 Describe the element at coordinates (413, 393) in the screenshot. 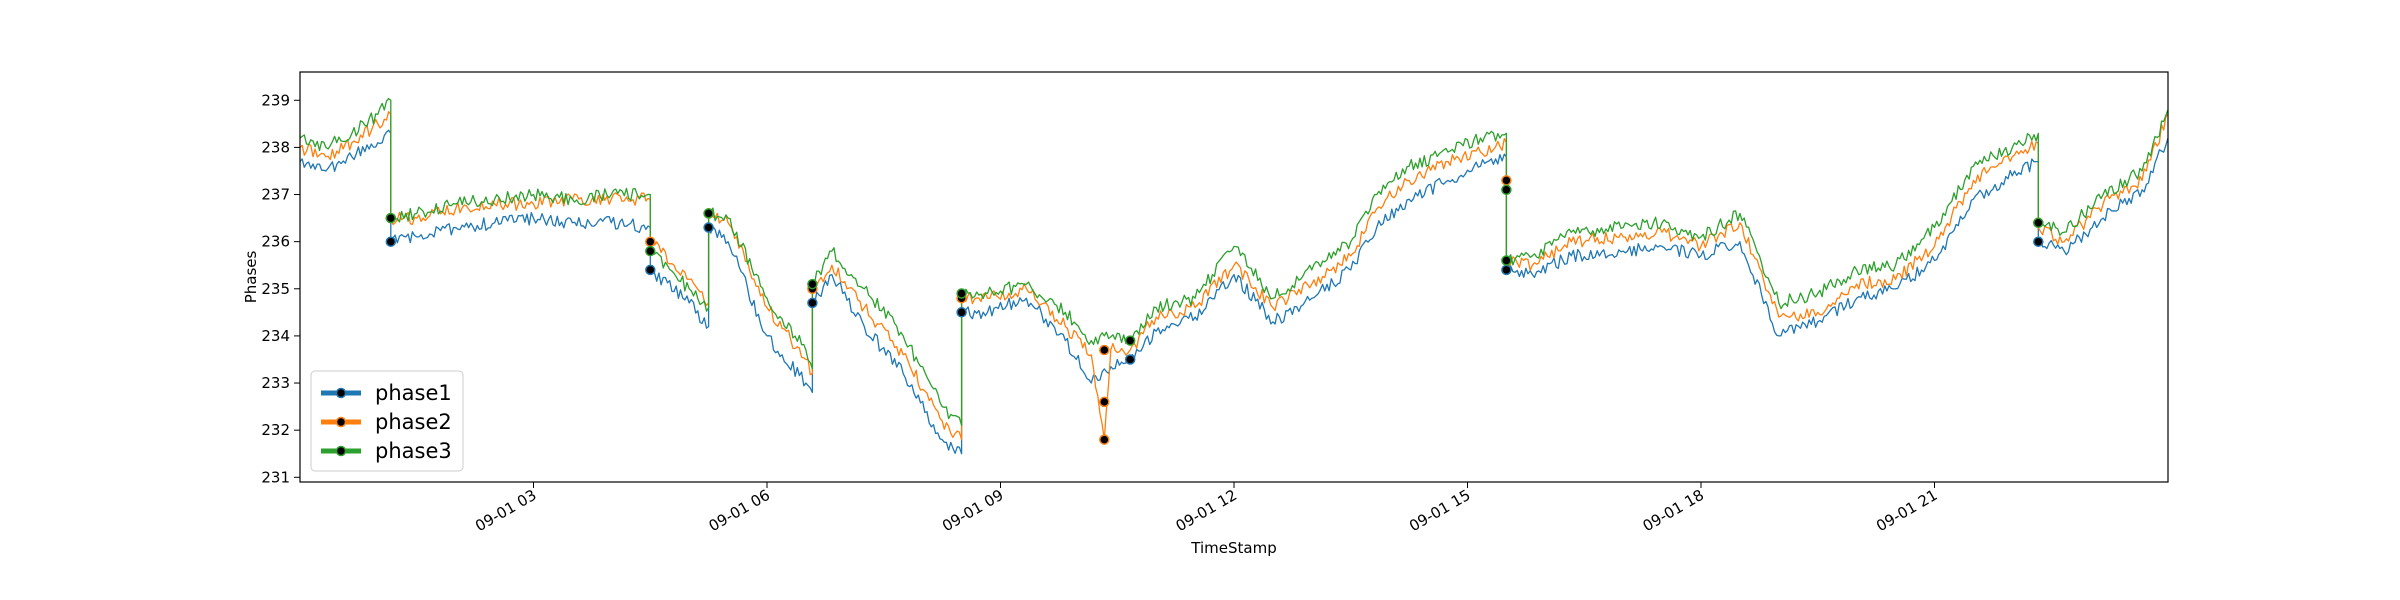

I see `legend-label-phase1: phase1` at that location.